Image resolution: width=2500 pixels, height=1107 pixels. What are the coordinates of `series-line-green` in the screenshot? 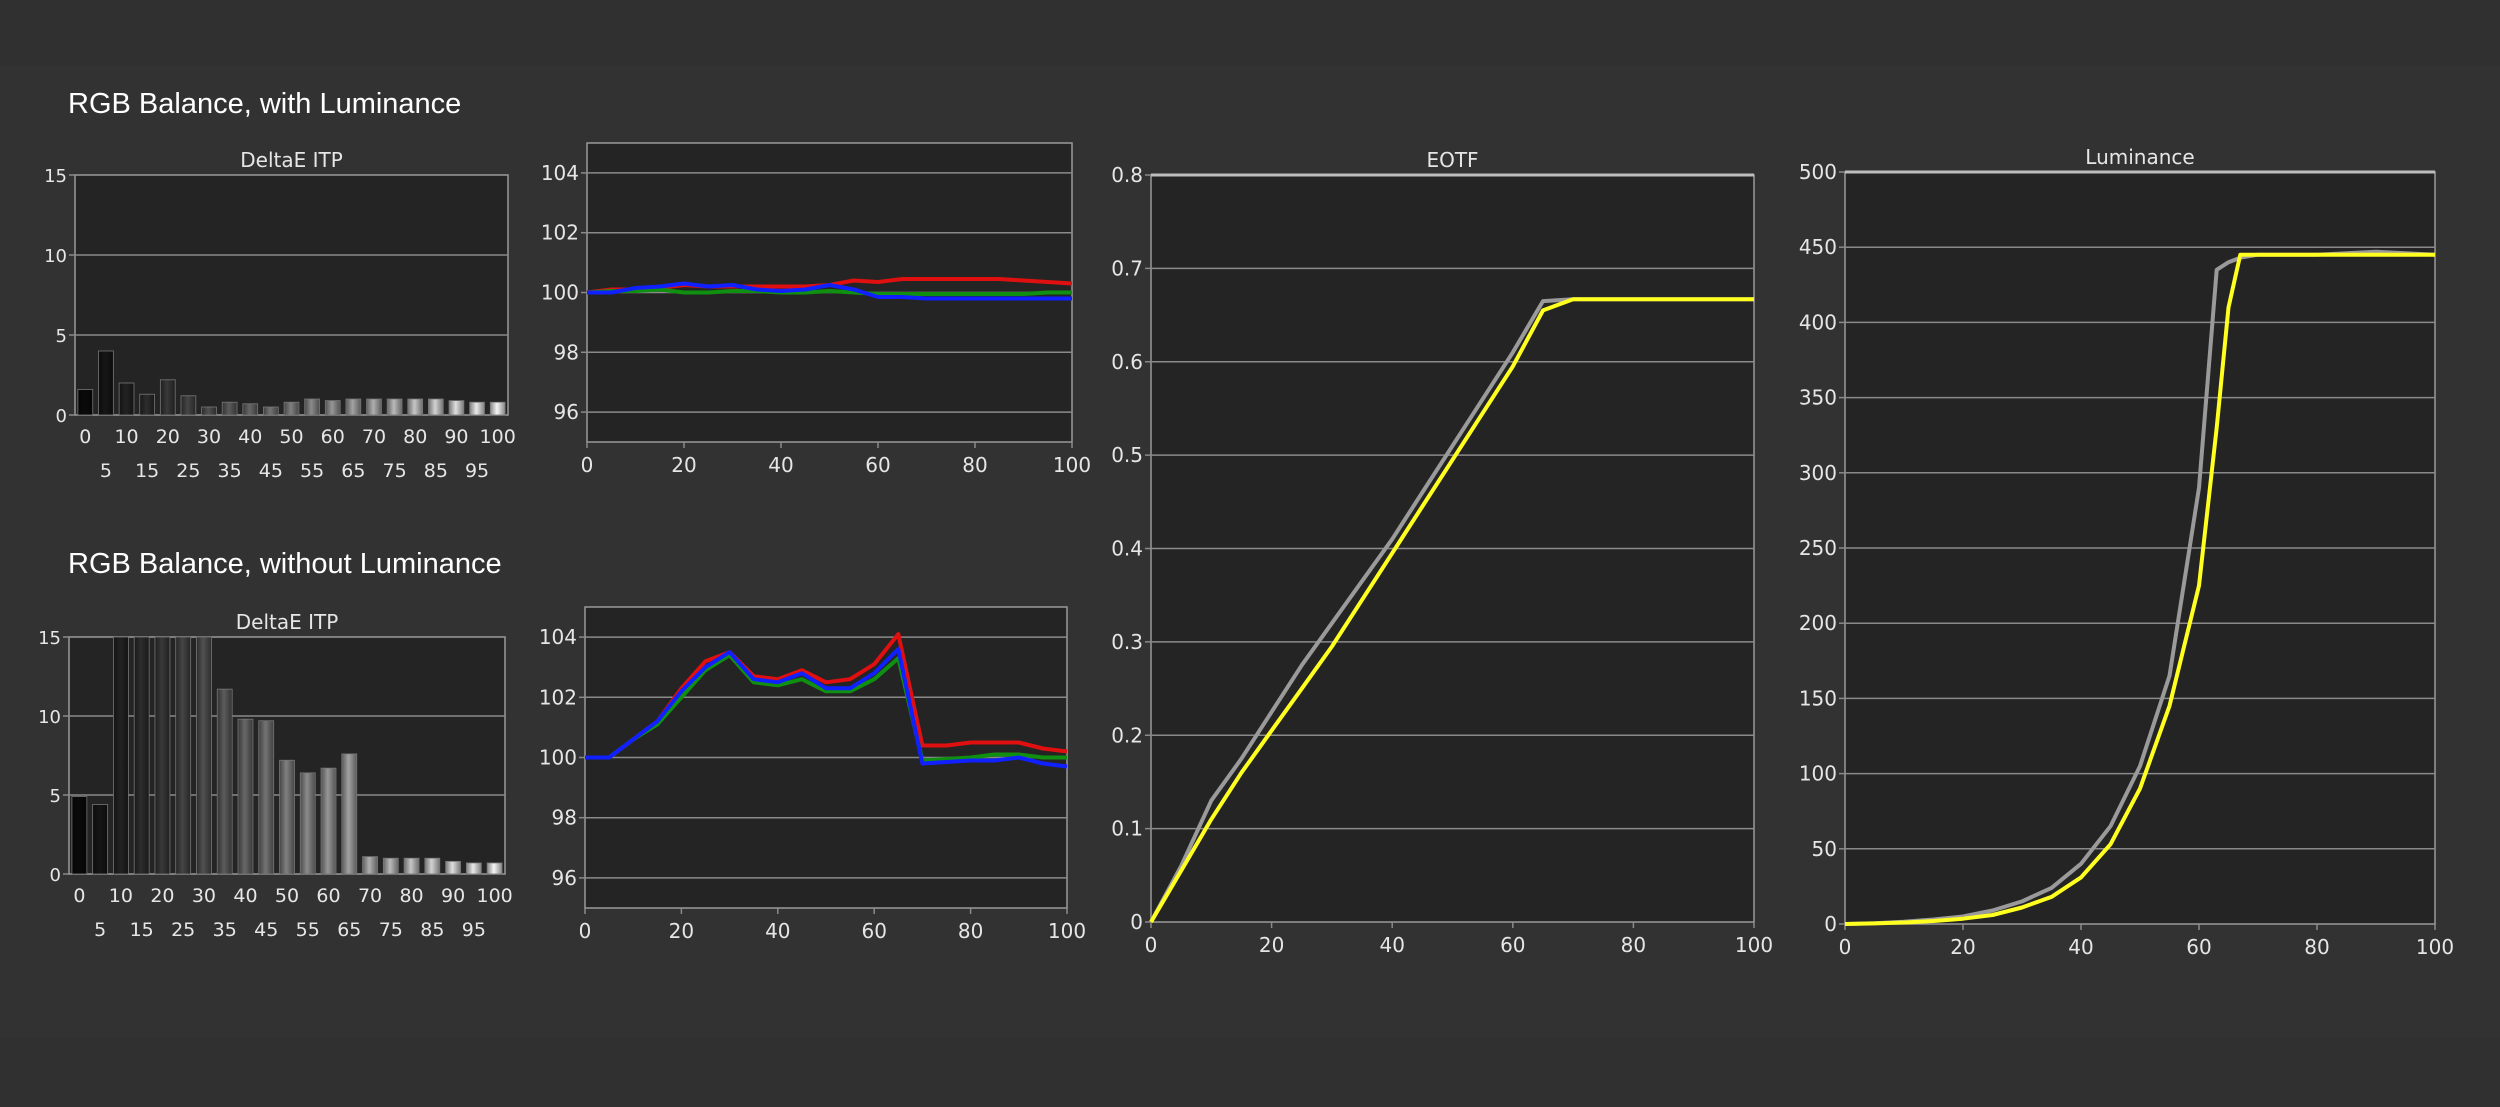 It's located at (826, 708).